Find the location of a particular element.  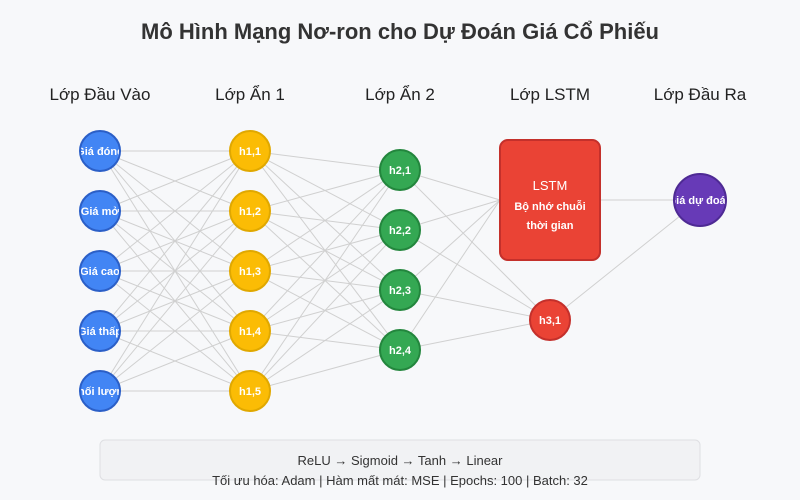

lstm-box-title: LSTM is located at coordinates (550, 185).